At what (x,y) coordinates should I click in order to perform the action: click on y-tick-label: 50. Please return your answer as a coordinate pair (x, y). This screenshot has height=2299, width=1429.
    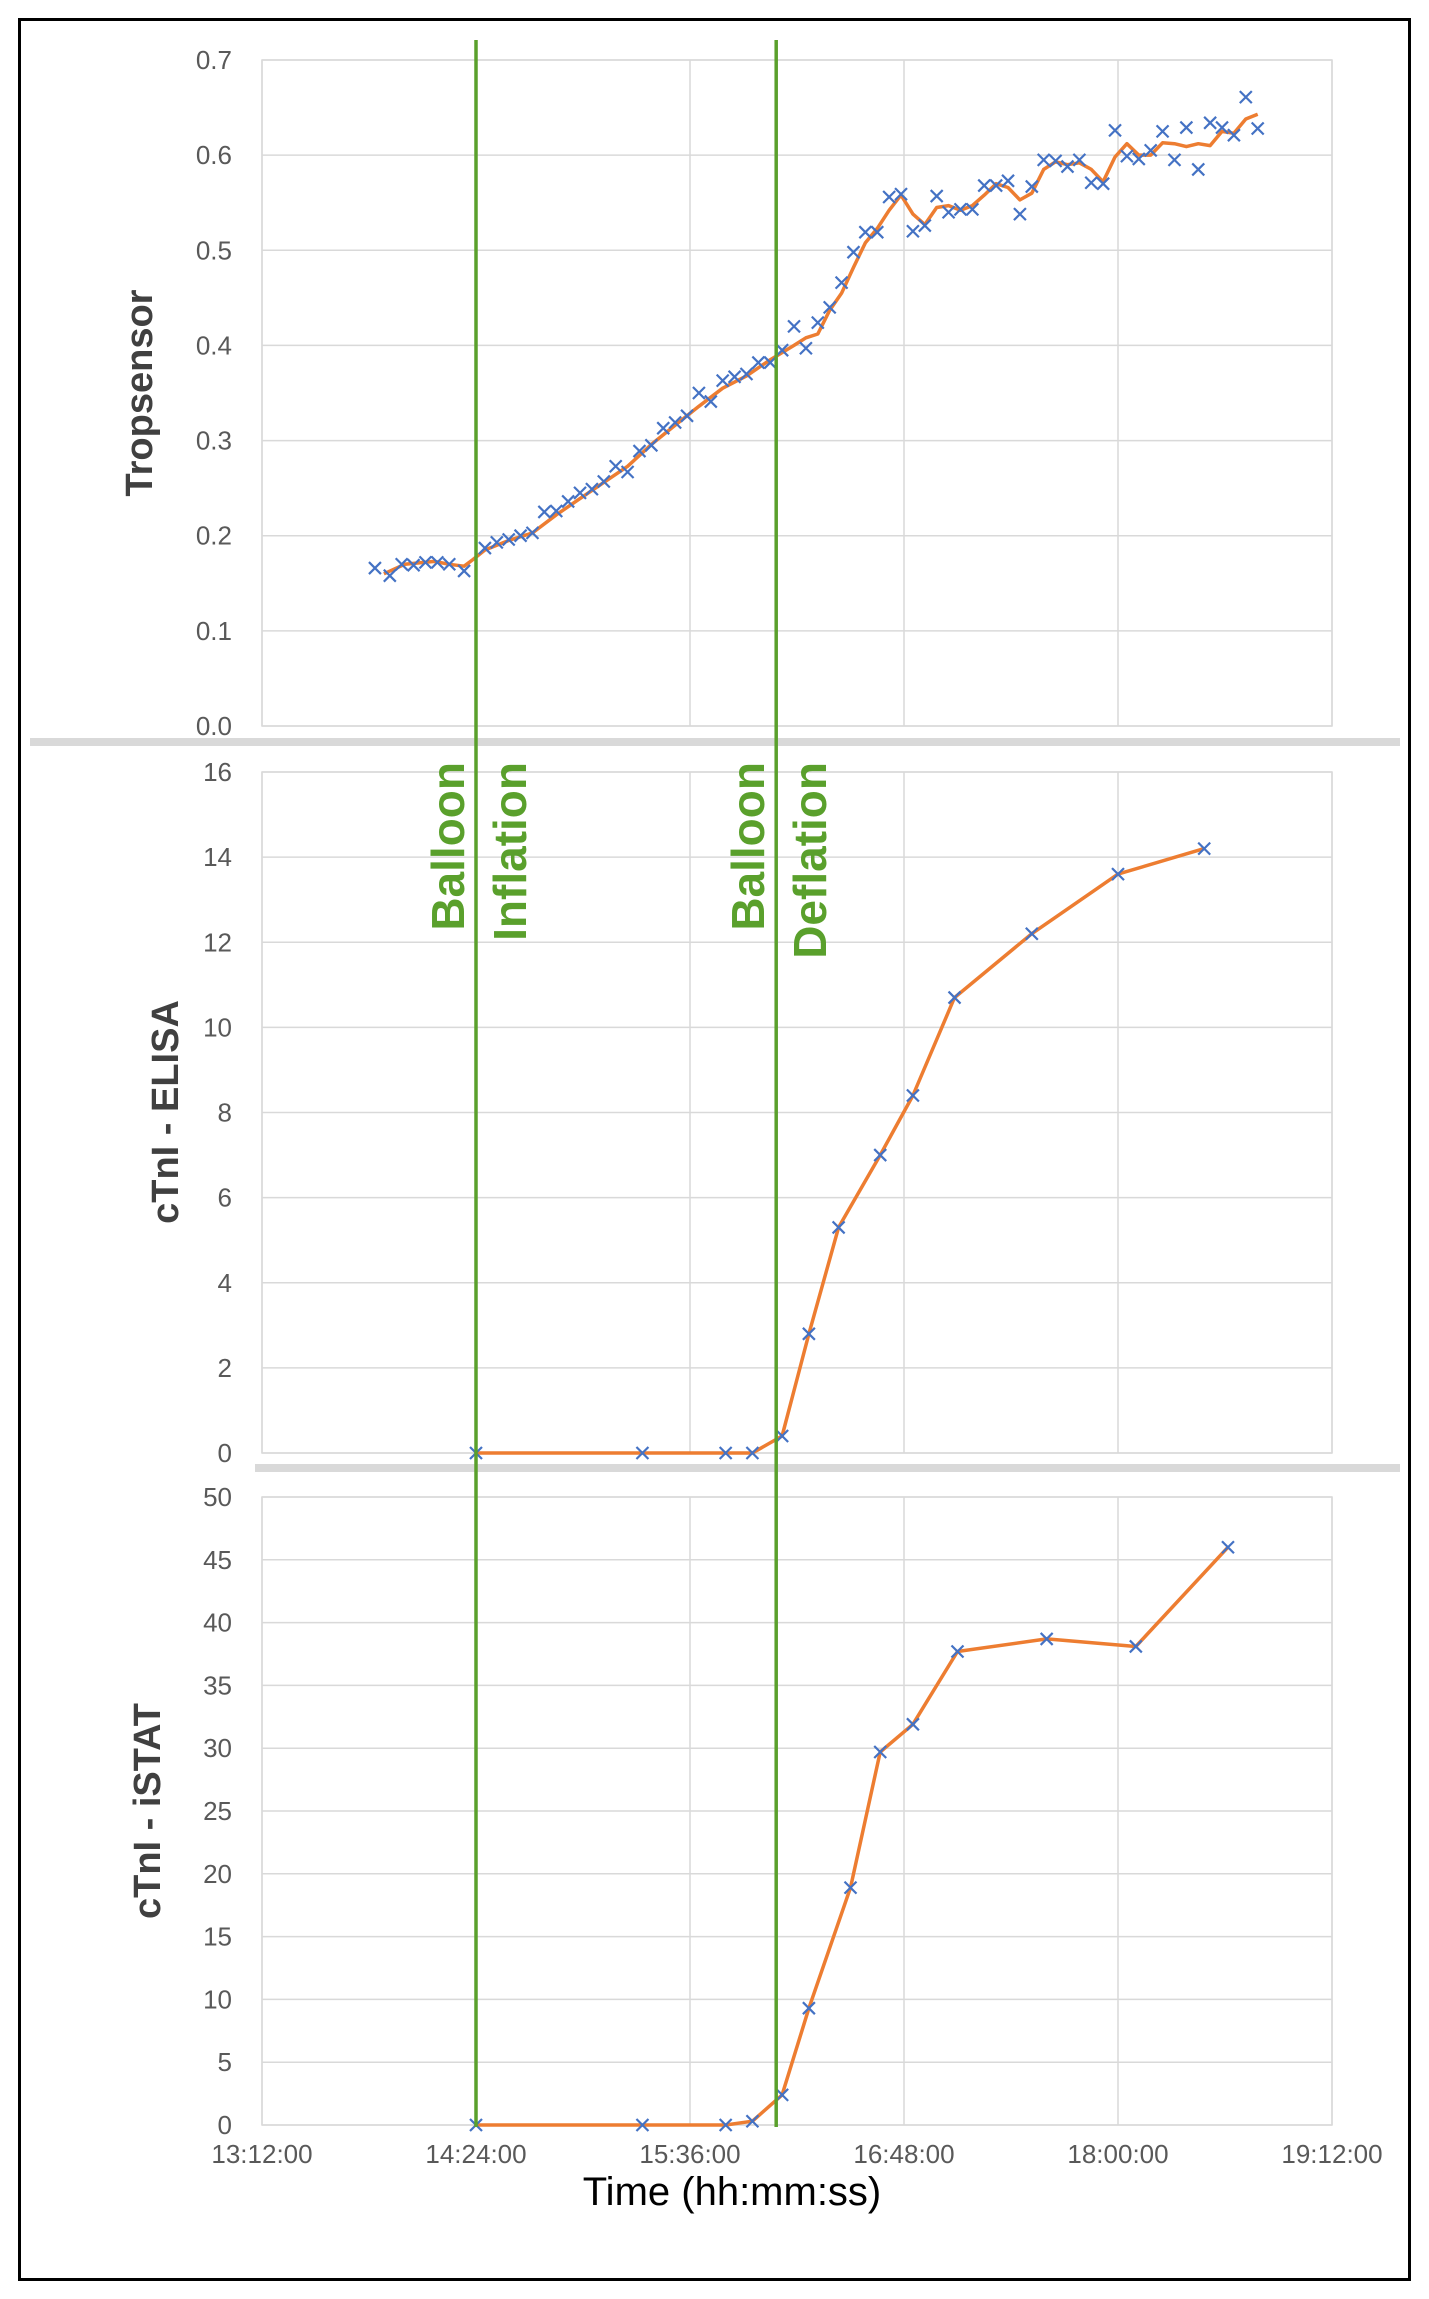
    Looking at the image, I should click on (217, 1497).